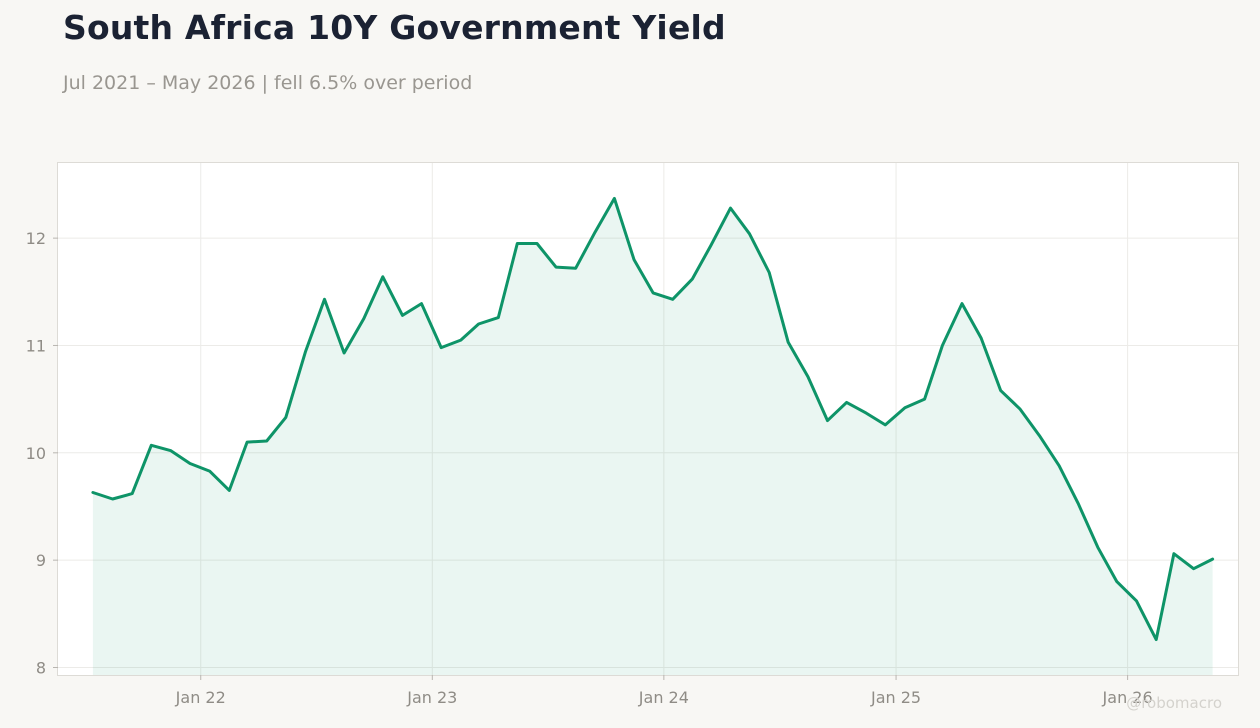  What do you see at coordinates (36, 453) in the screenshot?
I see `y-tick-label: 10` at bounding box center [36, 453].